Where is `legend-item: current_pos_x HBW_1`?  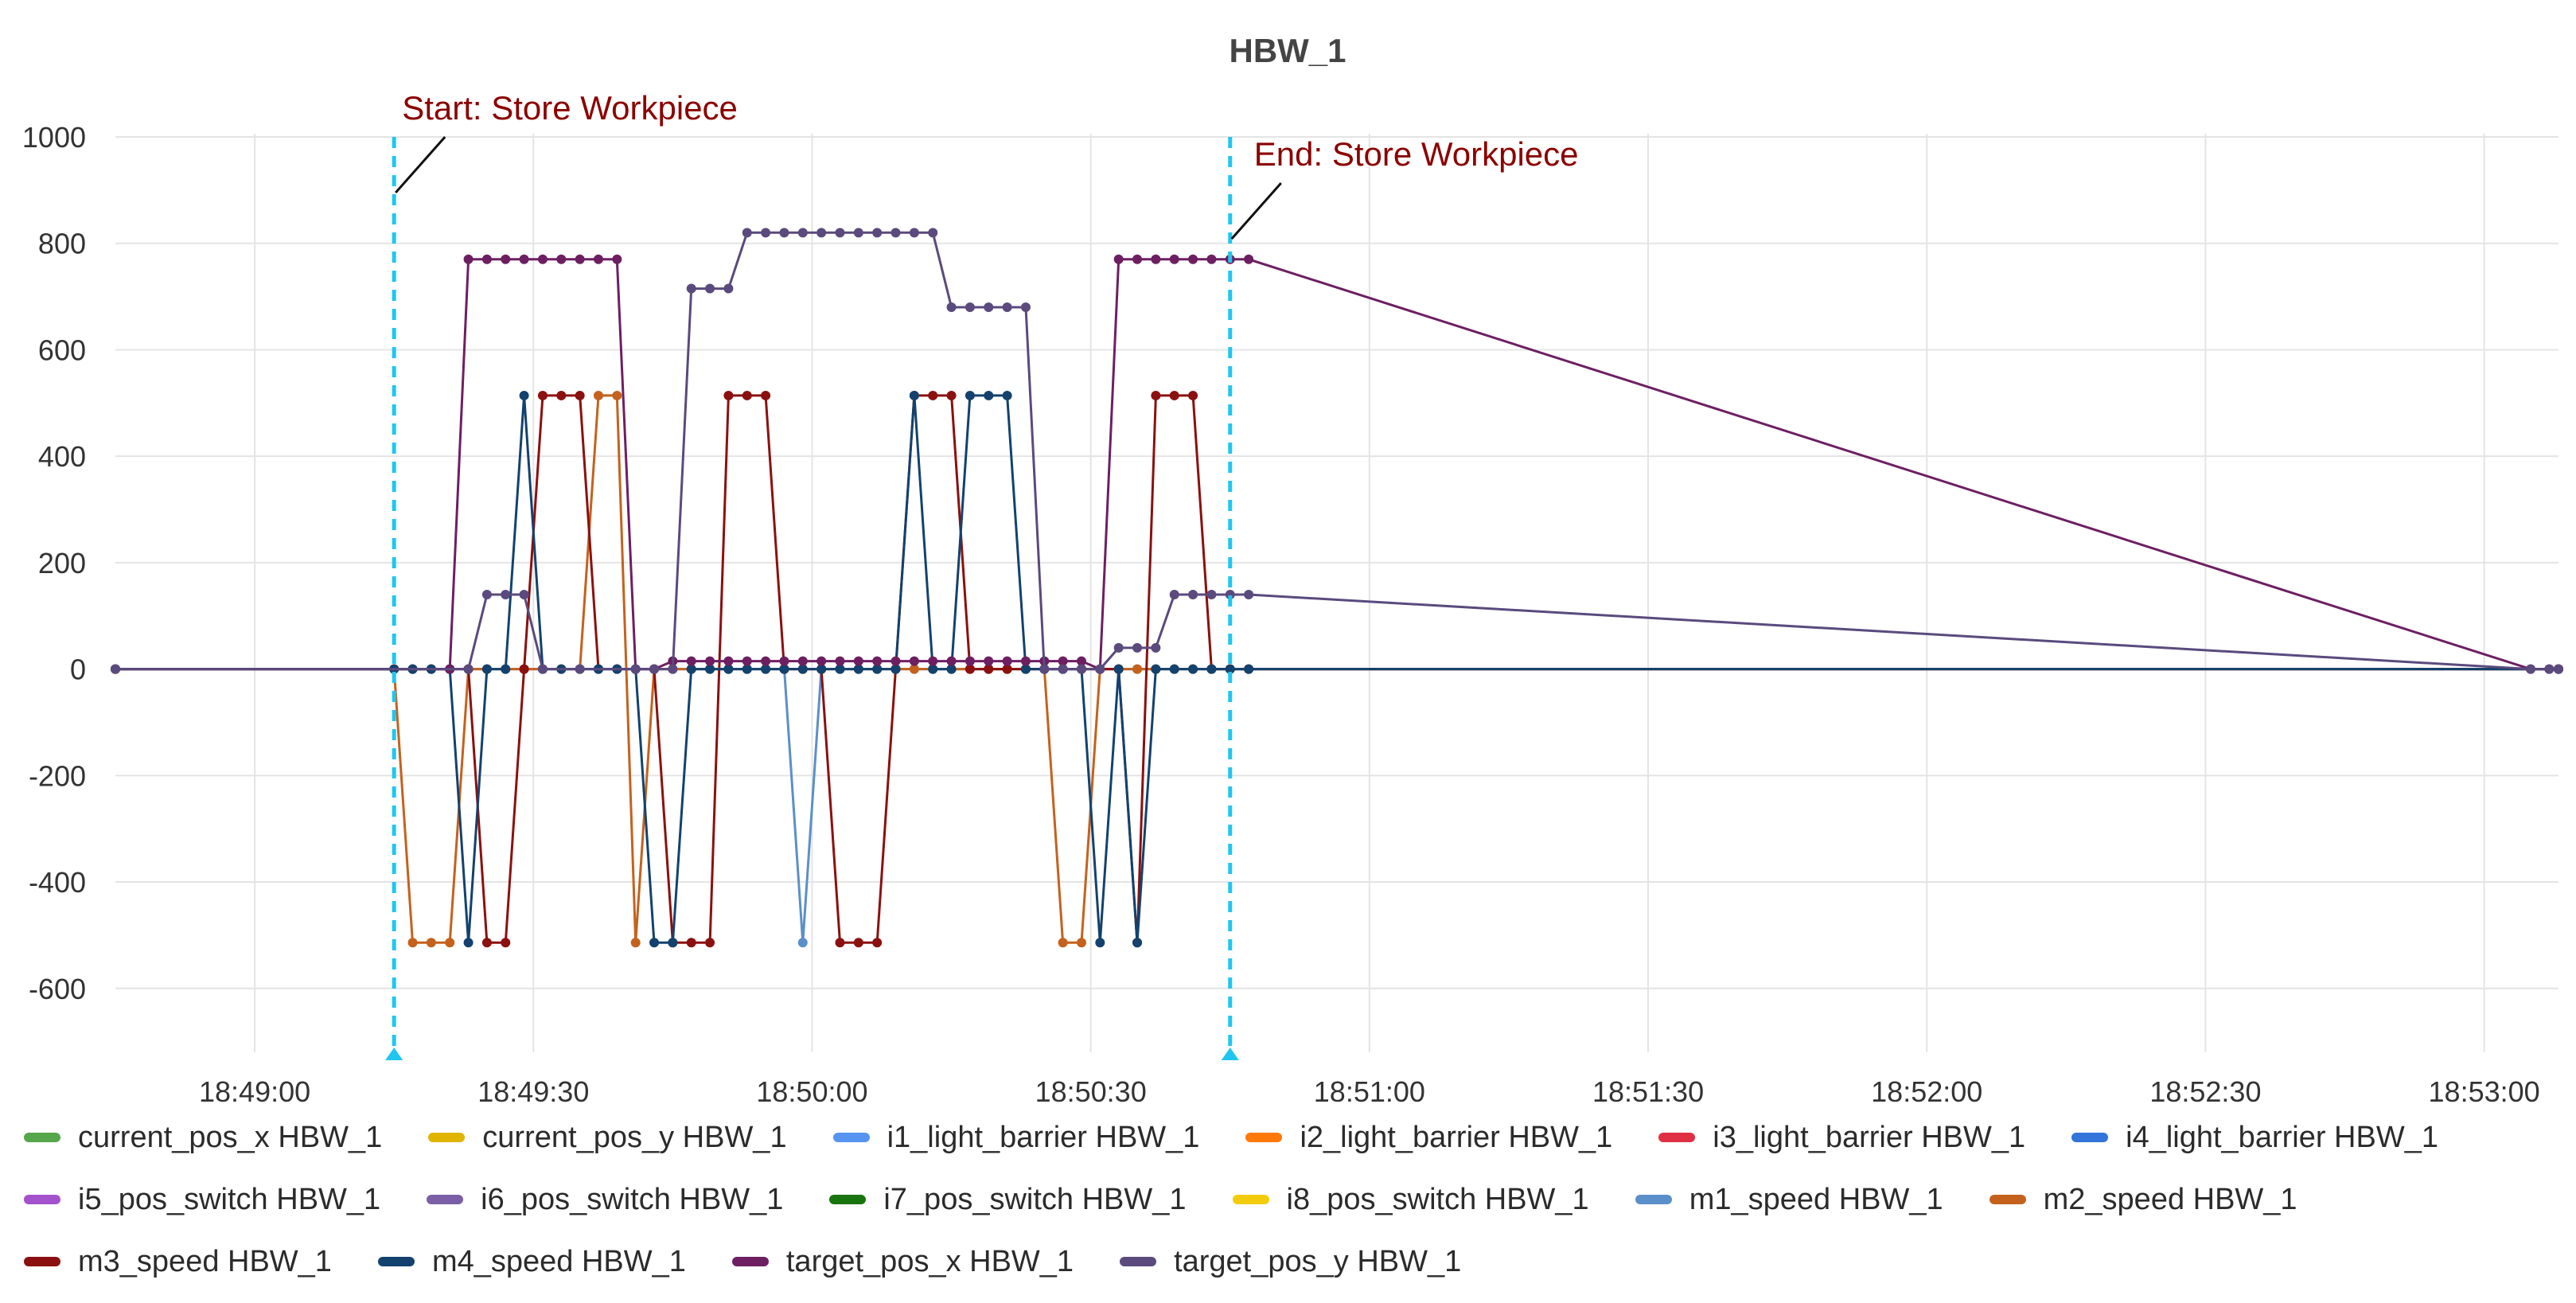 legend-item: current_pos_x HBW_1 is located at coordinates (203, 1138).